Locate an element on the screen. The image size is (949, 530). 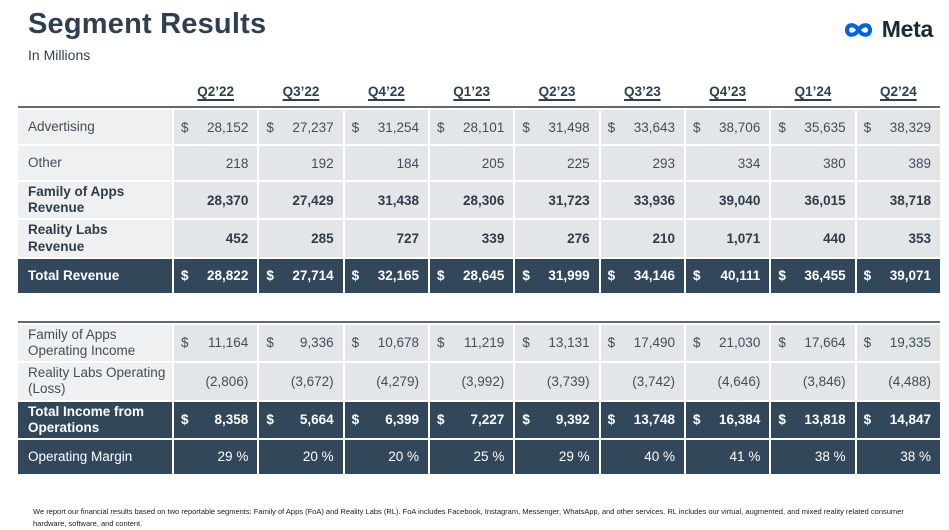
cell-value: (3,992) is located at coordinates (472, 381).